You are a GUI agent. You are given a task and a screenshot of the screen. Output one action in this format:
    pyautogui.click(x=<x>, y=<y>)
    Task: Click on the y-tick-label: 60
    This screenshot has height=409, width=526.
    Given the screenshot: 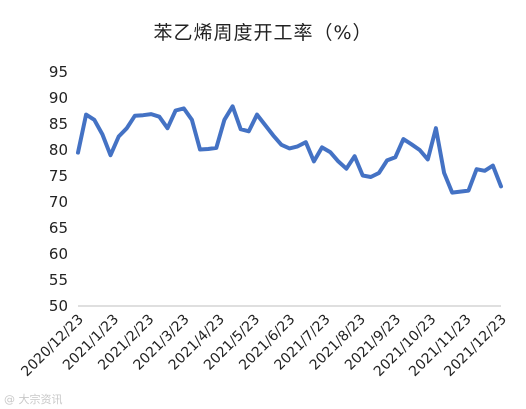 What is the action you would take?
    pyautogui.click(x=58, y=254)
    